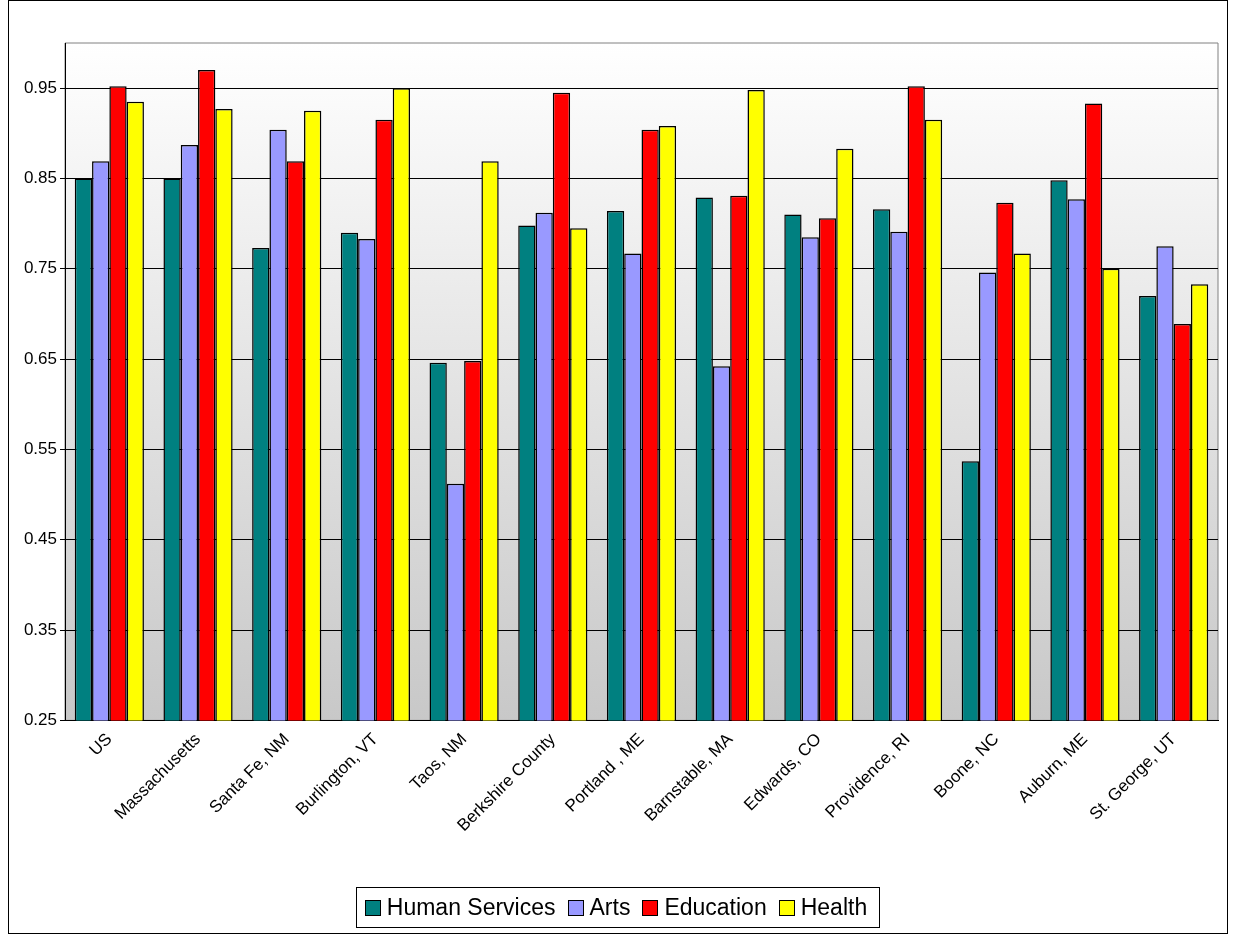  Describe the element at coordinates (715, 907) in the screenshot. I see `series-label: Education` at that location.